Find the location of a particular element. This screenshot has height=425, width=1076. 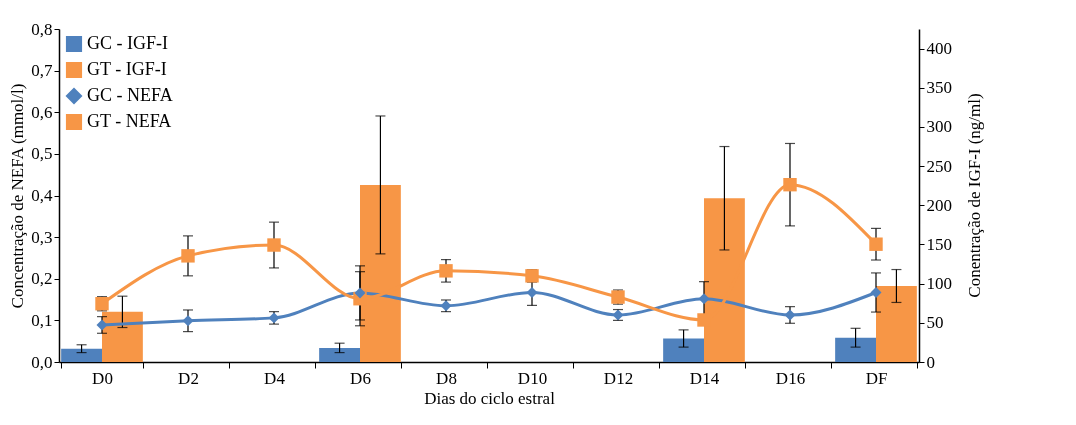

legend-label: GC - NEFA is located at coordinates (130, 95).